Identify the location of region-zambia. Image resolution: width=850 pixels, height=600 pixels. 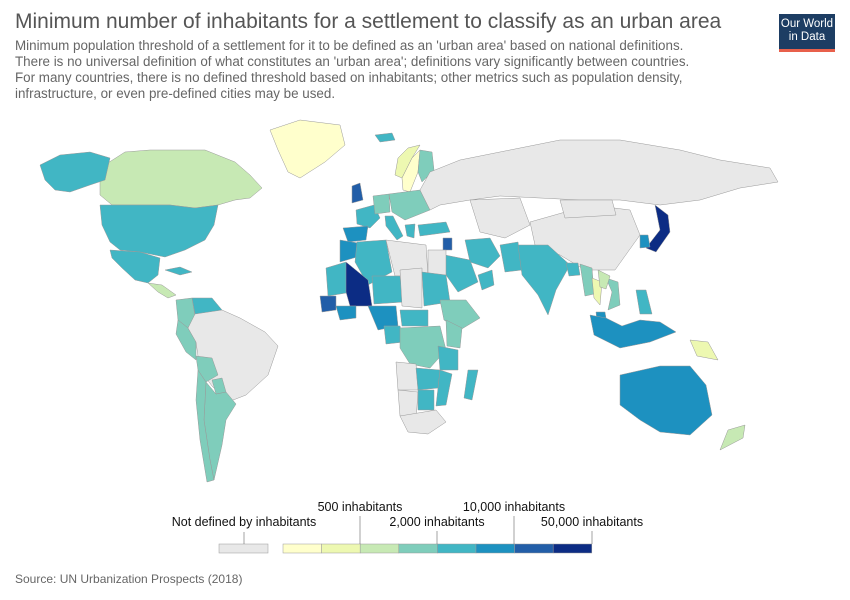
(428, 379).